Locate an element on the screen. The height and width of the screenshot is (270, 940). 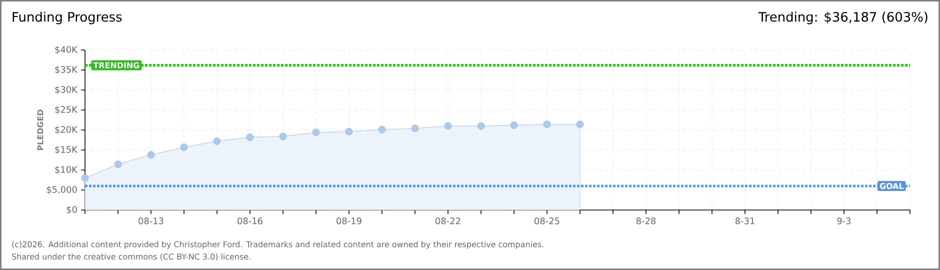
x-tick-label: 8-28 is located at coordinates (646, 221).